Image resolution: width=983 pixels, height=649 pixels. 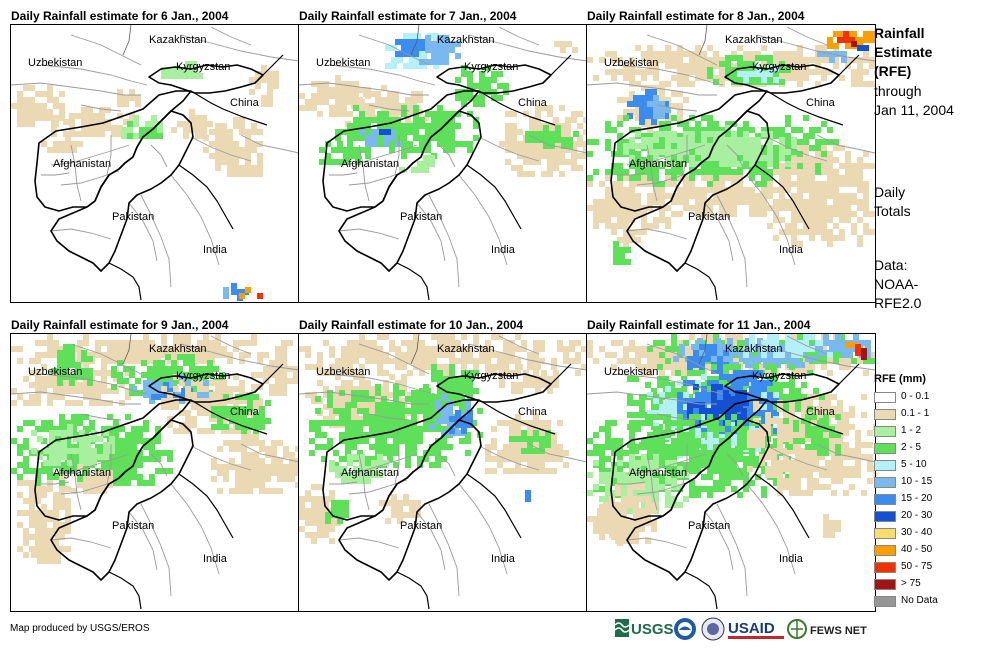 What do you see at coordinates (797, 629) in the screenshot?
I see `globe-icon` at bounding box center [797, 629].